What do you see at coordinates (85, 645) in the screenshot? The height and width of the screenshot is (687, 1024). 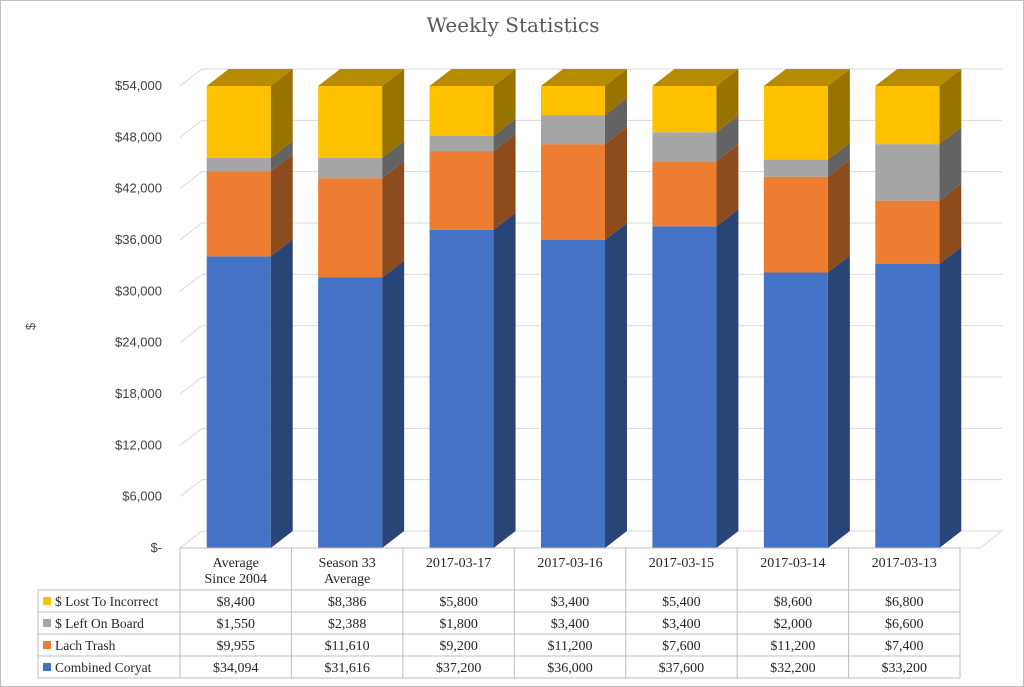 I see `legend-label: Lach Trash` at bounding box center [85, 645].